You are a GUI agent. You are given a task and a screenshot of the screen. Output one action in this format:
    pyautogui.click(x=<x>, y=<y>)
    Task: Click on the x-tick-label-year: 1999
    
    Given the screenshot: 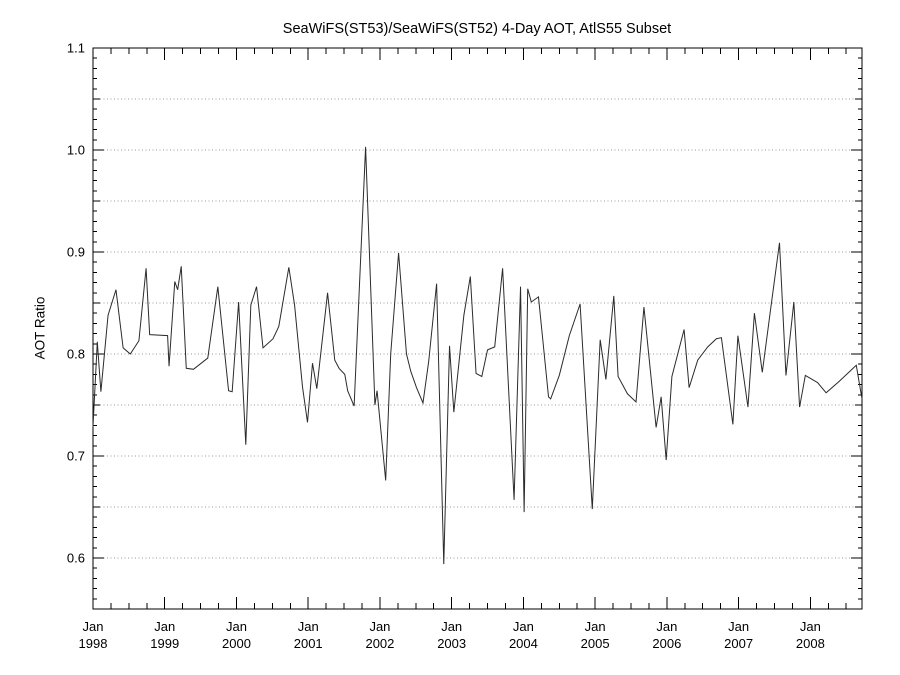 What is the action you would take?
    pyautogui.click(x=164, y=643)
    